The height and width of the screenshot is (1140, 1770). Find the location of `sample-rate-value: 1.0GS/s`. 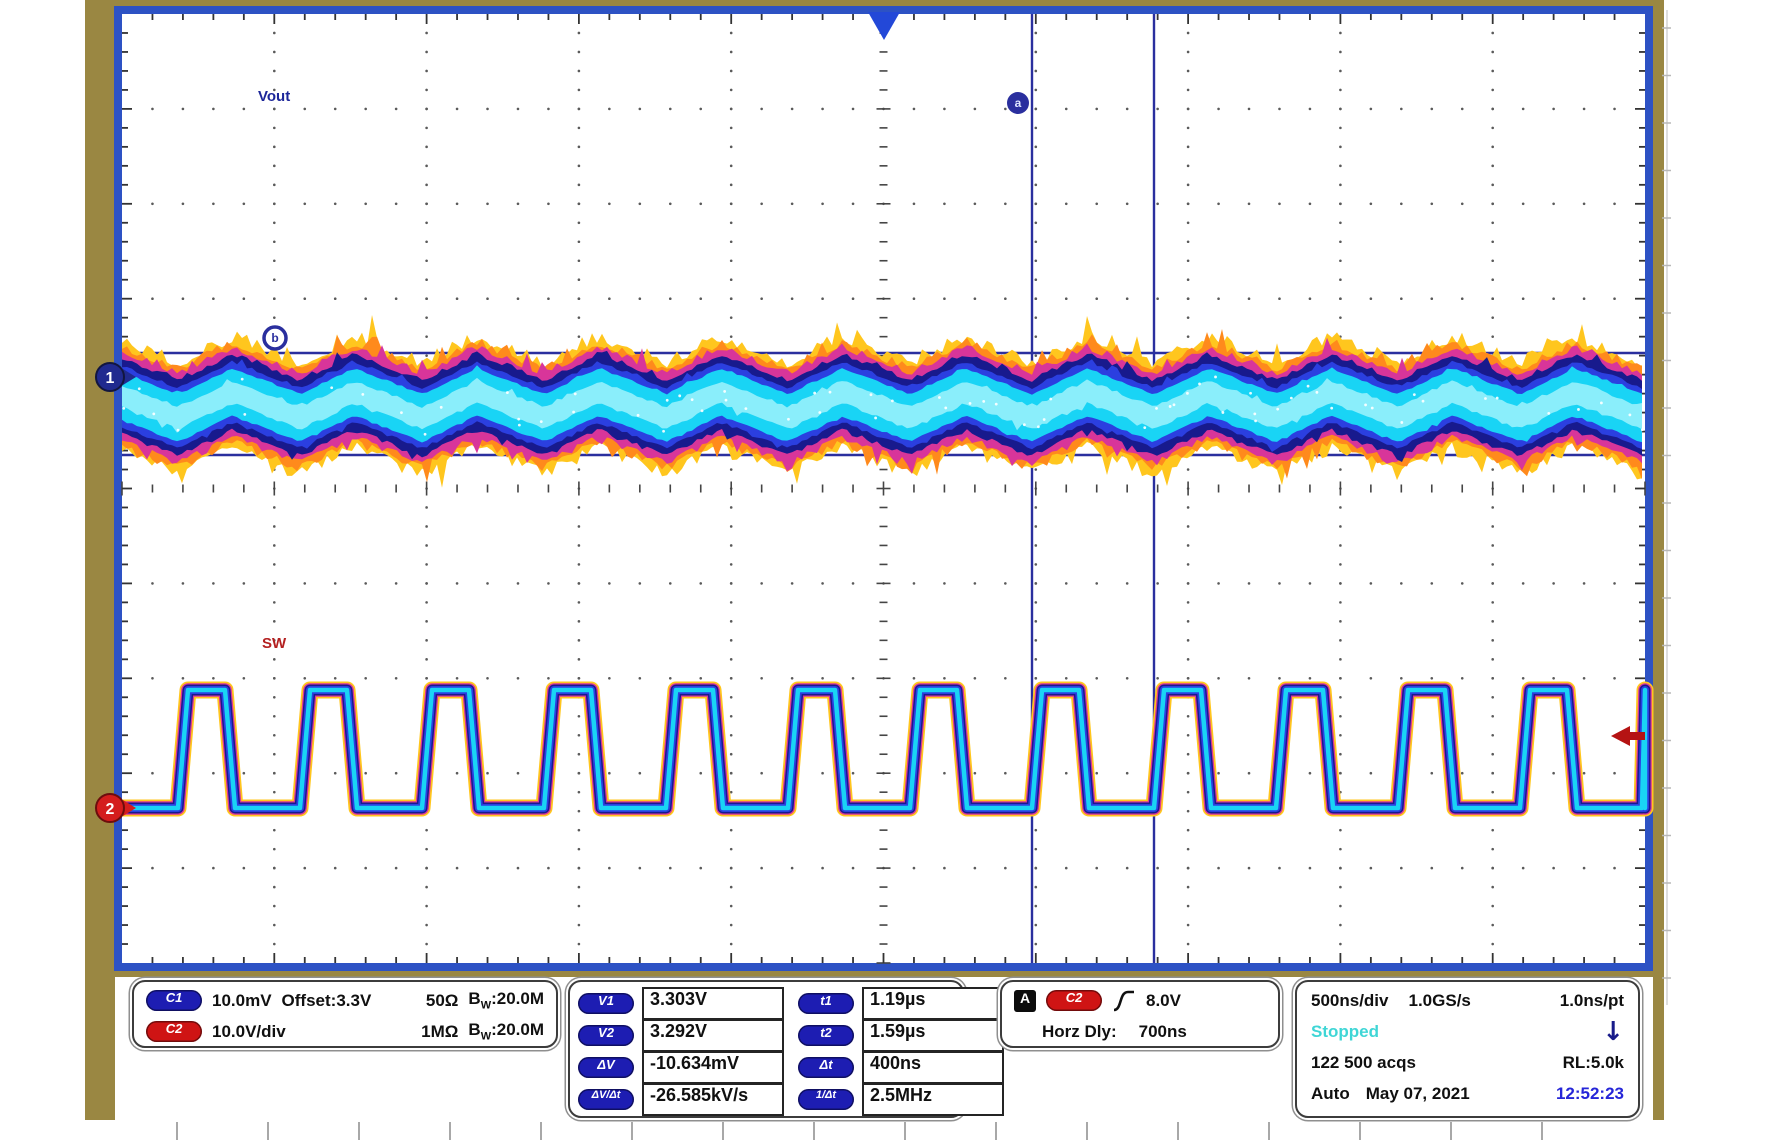

sample-rate-value: 1.0GS/s is located at coordinates (1439, 1000).